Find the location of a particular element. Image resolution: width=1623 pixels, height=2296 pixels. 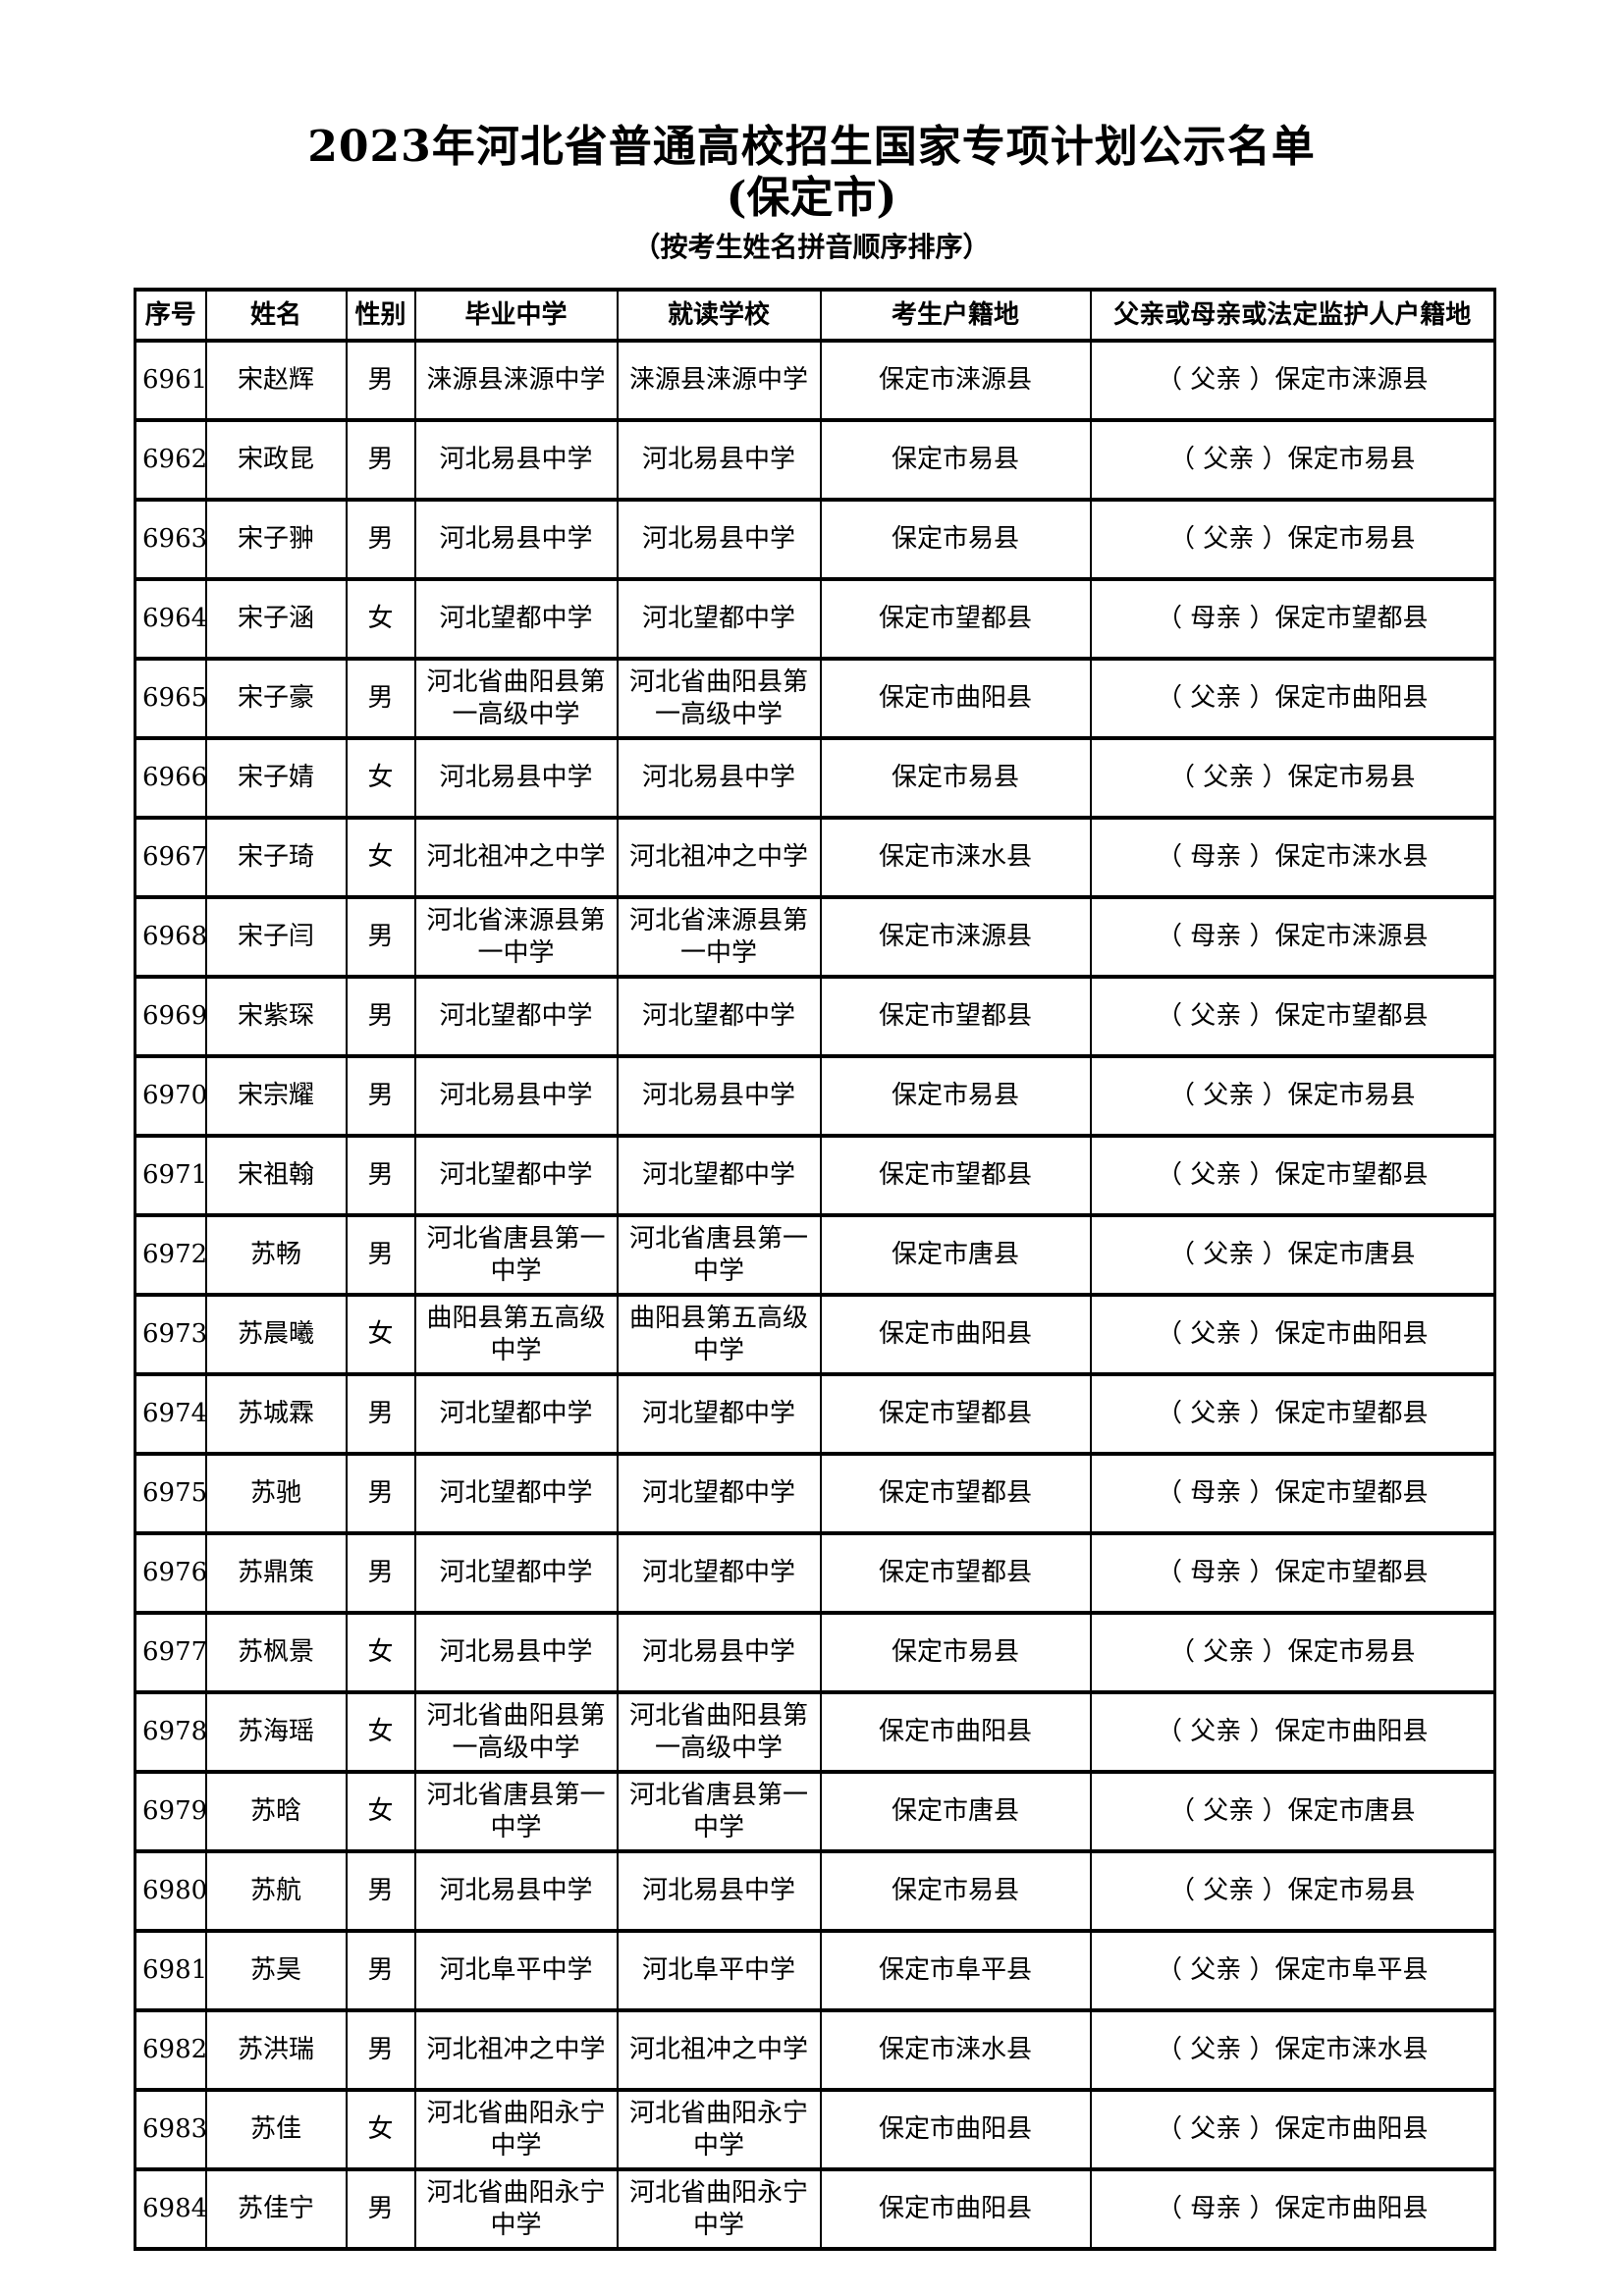

table-cell: 6964 is located at coordinates (170, 619).